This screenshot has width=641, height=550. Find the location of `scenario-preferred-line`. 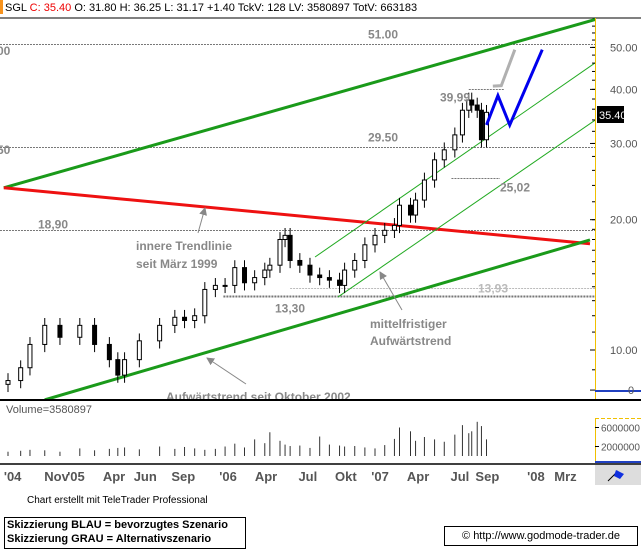

scenario-preferred-line is located at coordinates (514, 89).